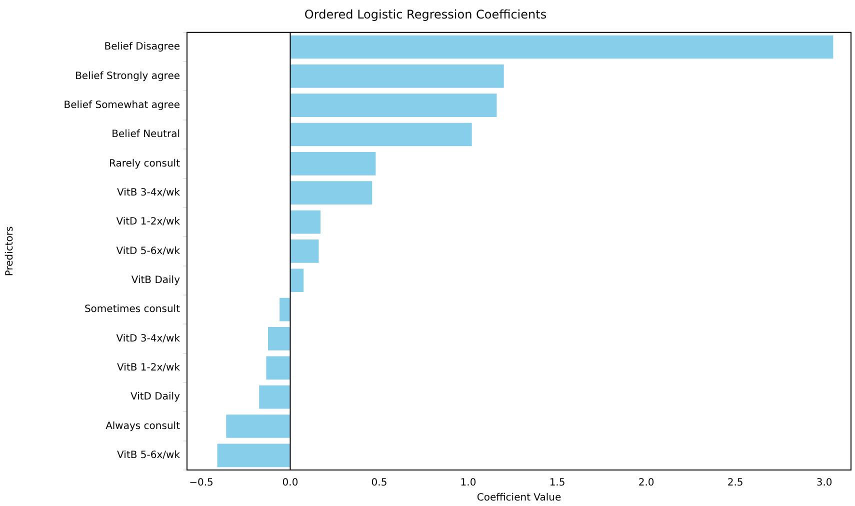  What do you see at coordinates (148, 192) in the screenshot?
I see `y-tick-label: VitB 3-4x/wk` at bounding box center [148, 192].